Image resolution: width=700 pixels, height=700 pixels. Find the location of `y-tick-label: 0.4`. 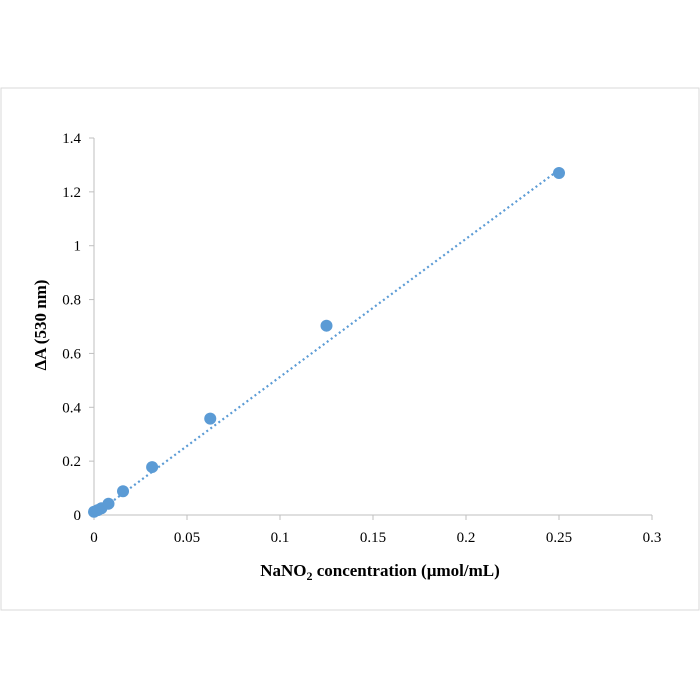

y-tick-label: 0.4 is located at coordinates (71, 408).